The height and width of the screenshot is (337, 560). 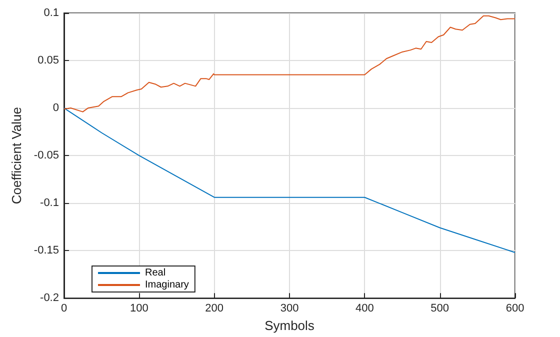 What do you see at coordinates (55, 108) in the screenshot?
I see `y-tick-label: 0` at bounding box center [55, 108].